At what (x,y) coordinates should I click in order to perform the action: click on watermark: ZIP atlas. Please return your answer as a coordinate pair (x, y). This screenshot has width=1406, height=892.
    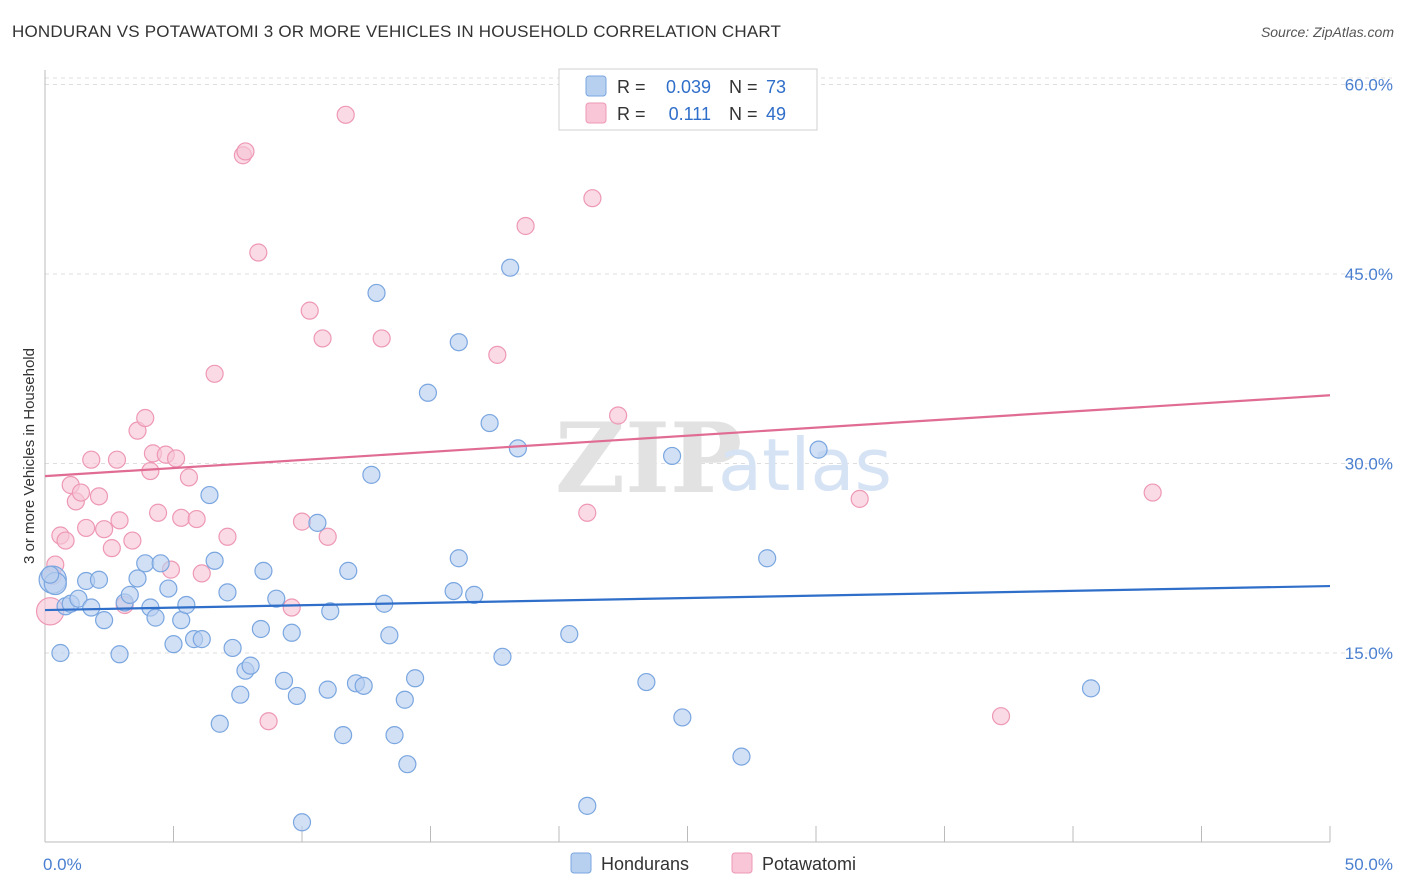
    Looking at the image, I should click on (723, 458).